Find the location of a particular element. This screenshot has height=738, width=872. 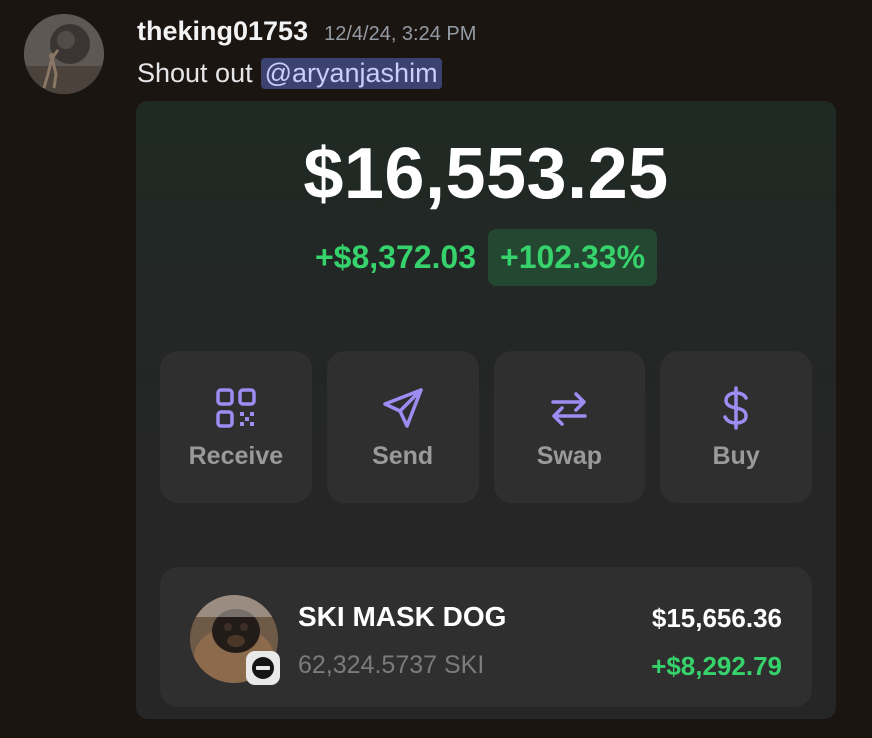

base-chain-icon is located at coordinates (263, 668).